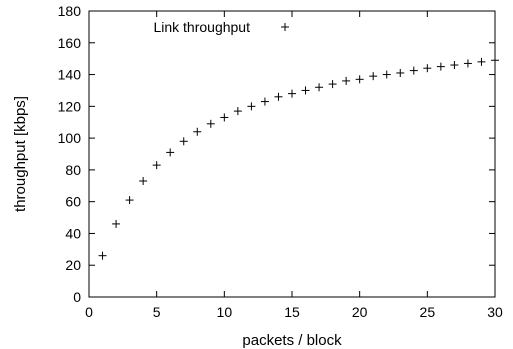 The height and width of the screenshot is (349, 513). I want to click on x-tick-label: 15, so click(292, 312).